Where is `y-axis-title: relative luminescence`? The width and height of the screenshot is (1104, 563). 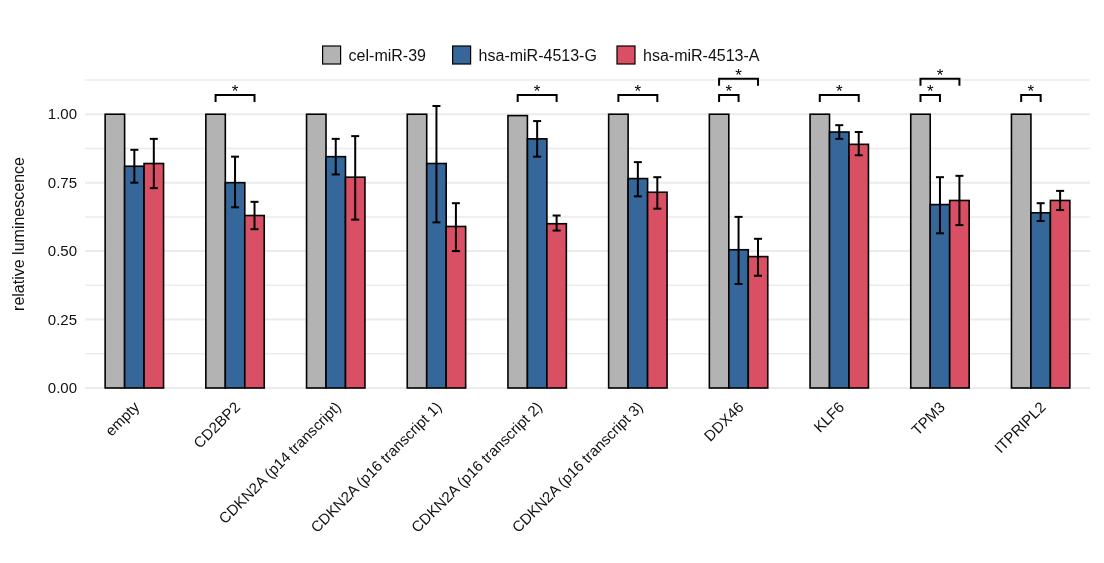
y-axis-title: relative luminescence is located at coordinates (18, 233).